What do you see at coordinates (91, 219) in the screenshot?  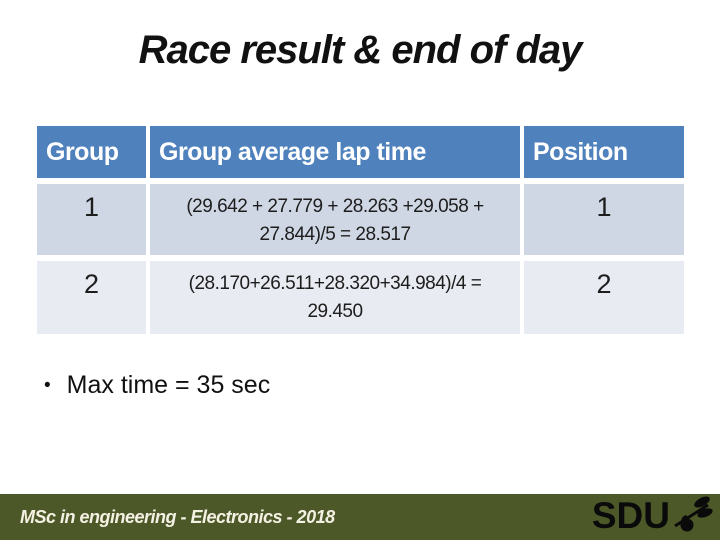 I see `table-row-1-group: 1` at bounding box center [91, 219].